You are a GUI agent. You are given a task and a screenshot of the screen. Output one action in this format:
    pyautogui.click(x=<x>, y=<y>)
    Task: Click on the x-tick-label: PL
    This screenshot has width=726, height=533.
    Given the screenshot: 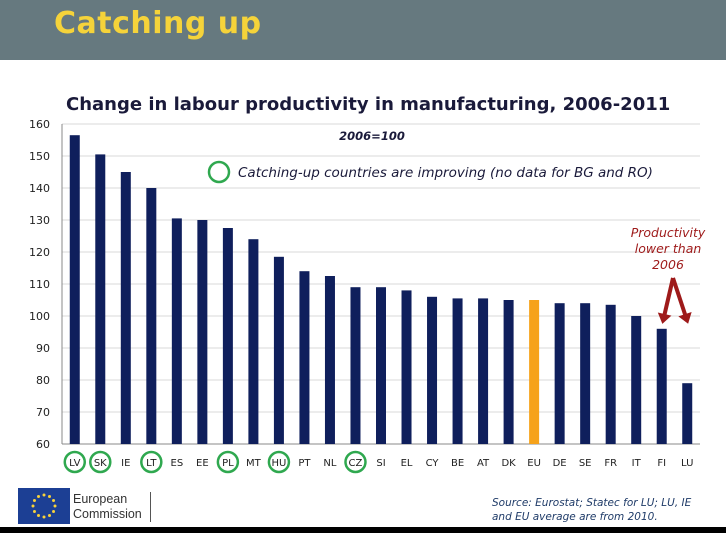 What is the action you would take?
    pyautogui.click(x=228, y=463)
    